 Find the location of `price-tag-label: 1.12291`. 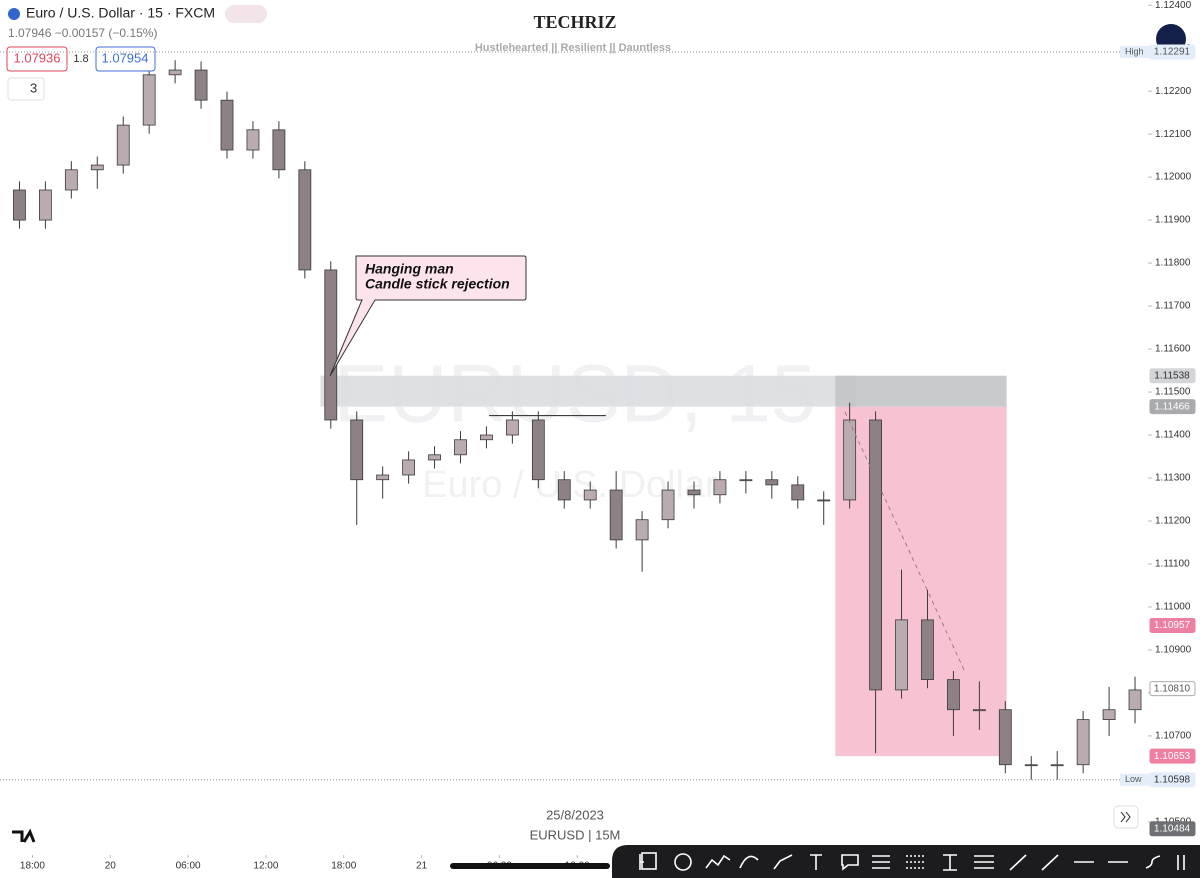

price-tag-label: 1.12291 is located at coordinates (1172, 52).